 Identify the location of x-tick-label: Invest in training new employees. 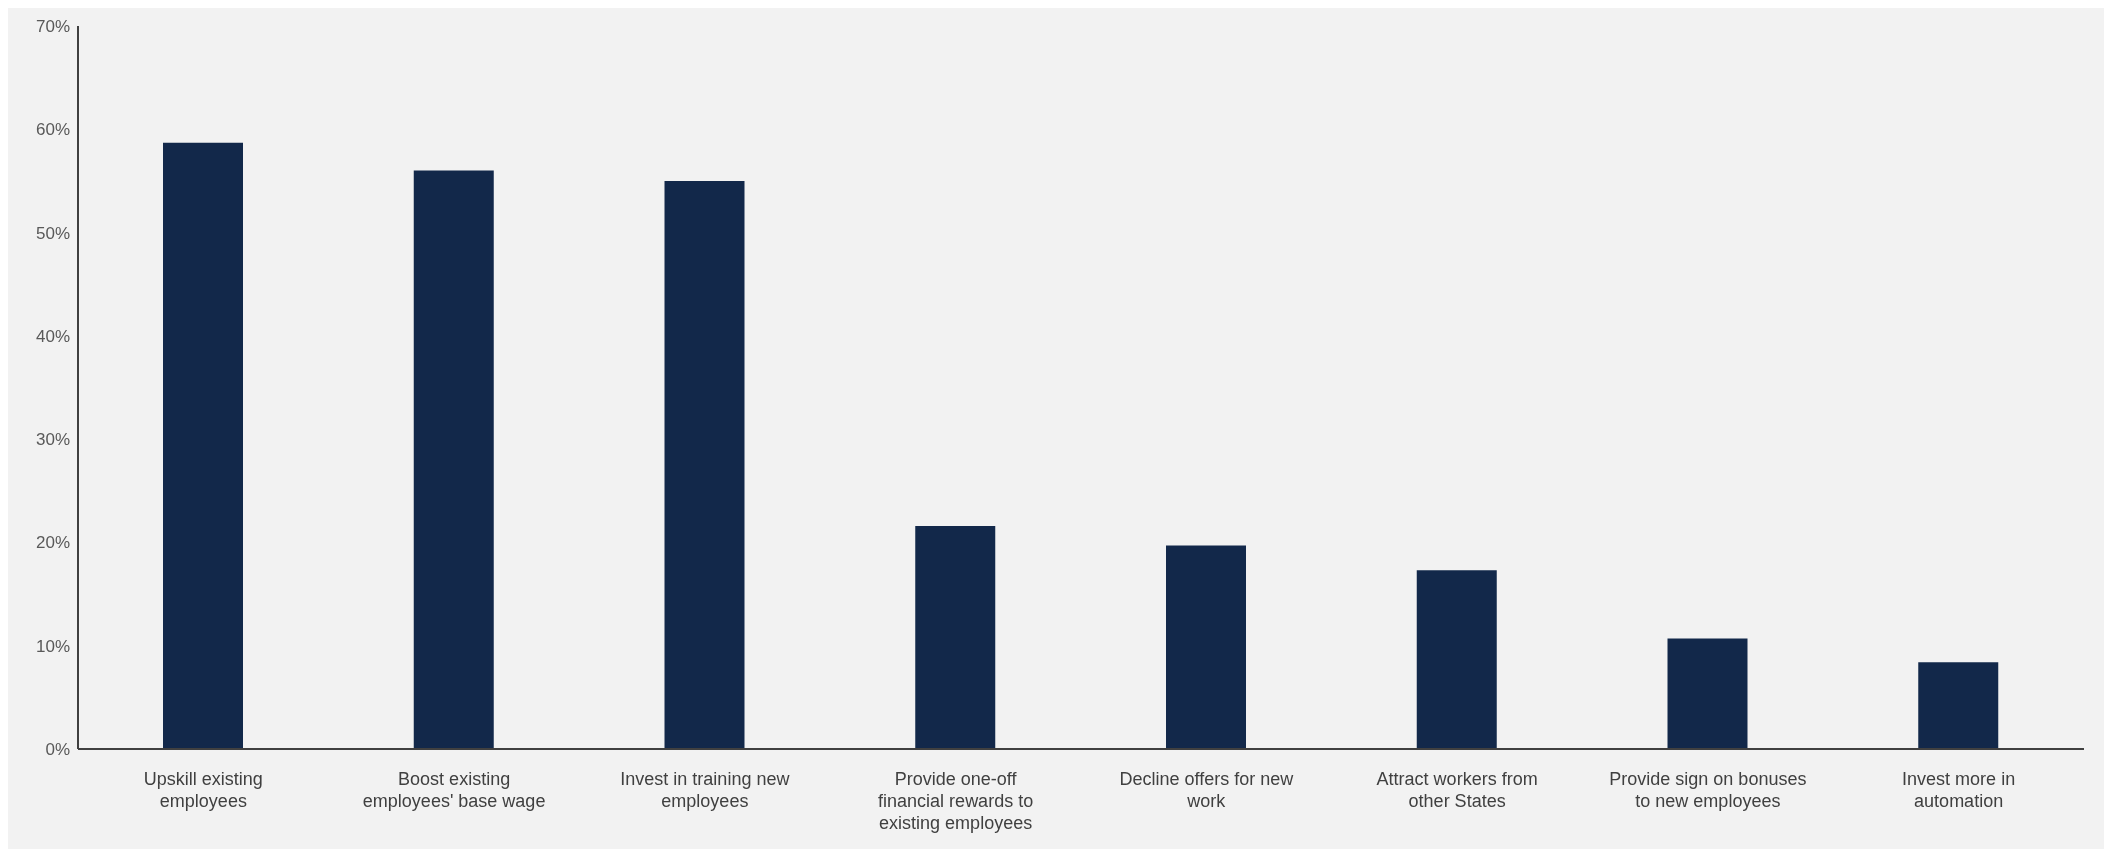
(705, 790).